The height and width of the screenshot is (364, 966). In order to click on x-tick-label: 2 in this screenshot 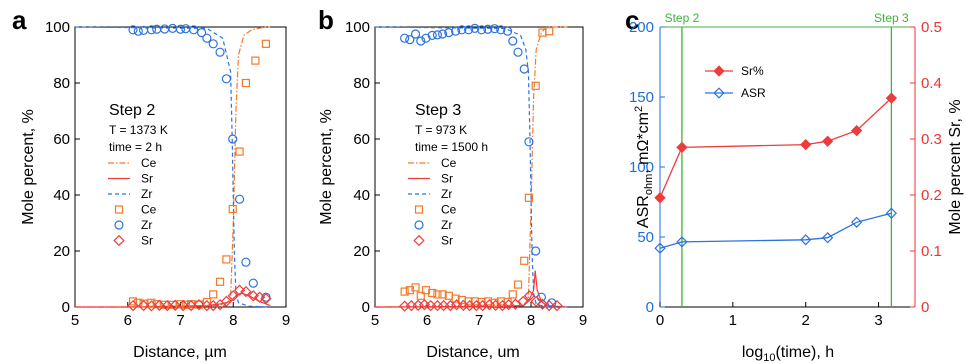, I will do `click(806, 320)`.